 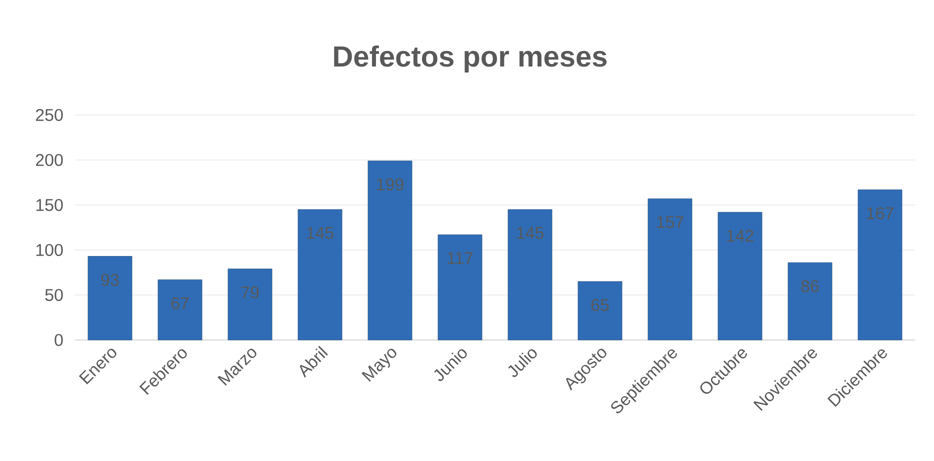 What do you see at coordinates (600, 305) in the screenshot?
I see `data-label: 65` at bounding box center [600, 305].